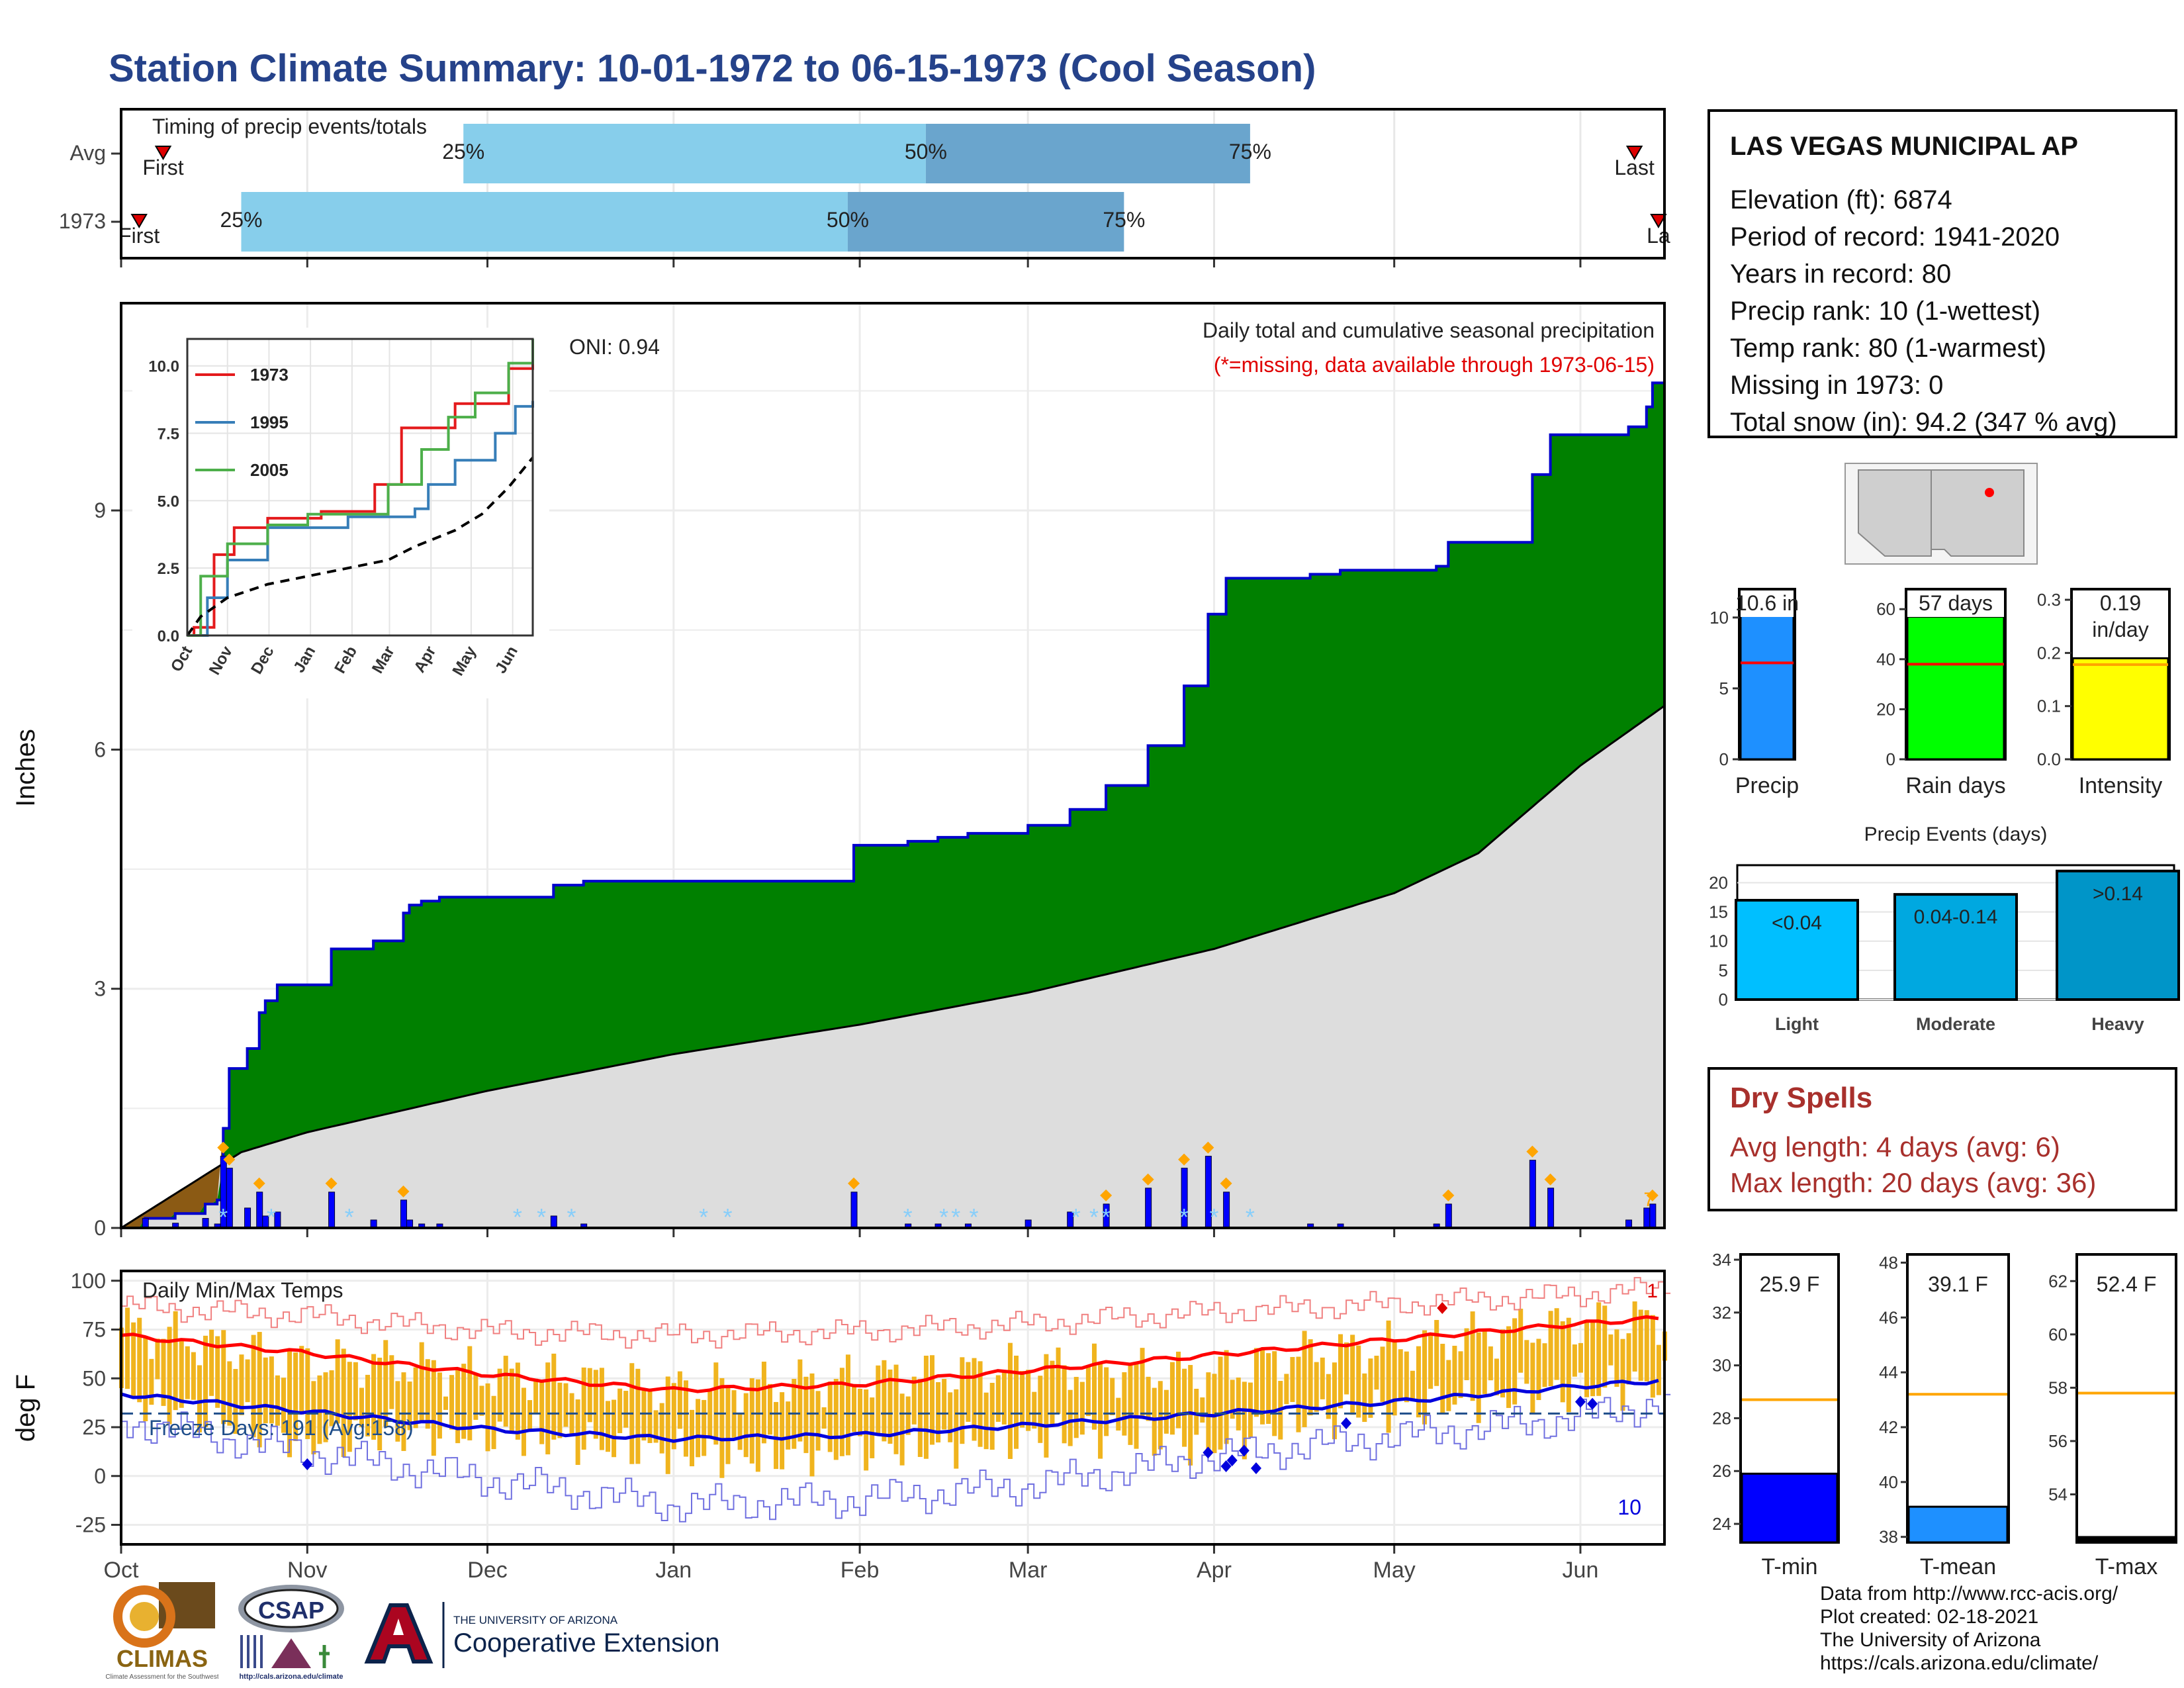 This screenshot has height=1688, width=2184. Describe the element at coordinates (1969, 1594) in the screenshot. I see `credit-line: Data from http://www.rcc-acis.org/` at that location.